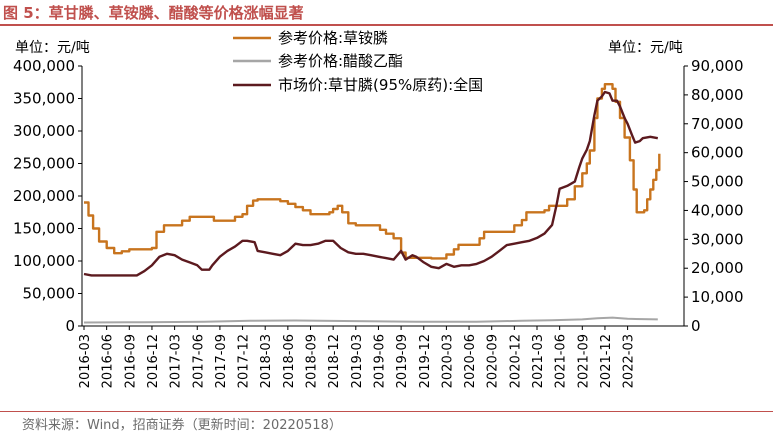  I want to click on x-tick-label: 2017-12, so click(244, 361).